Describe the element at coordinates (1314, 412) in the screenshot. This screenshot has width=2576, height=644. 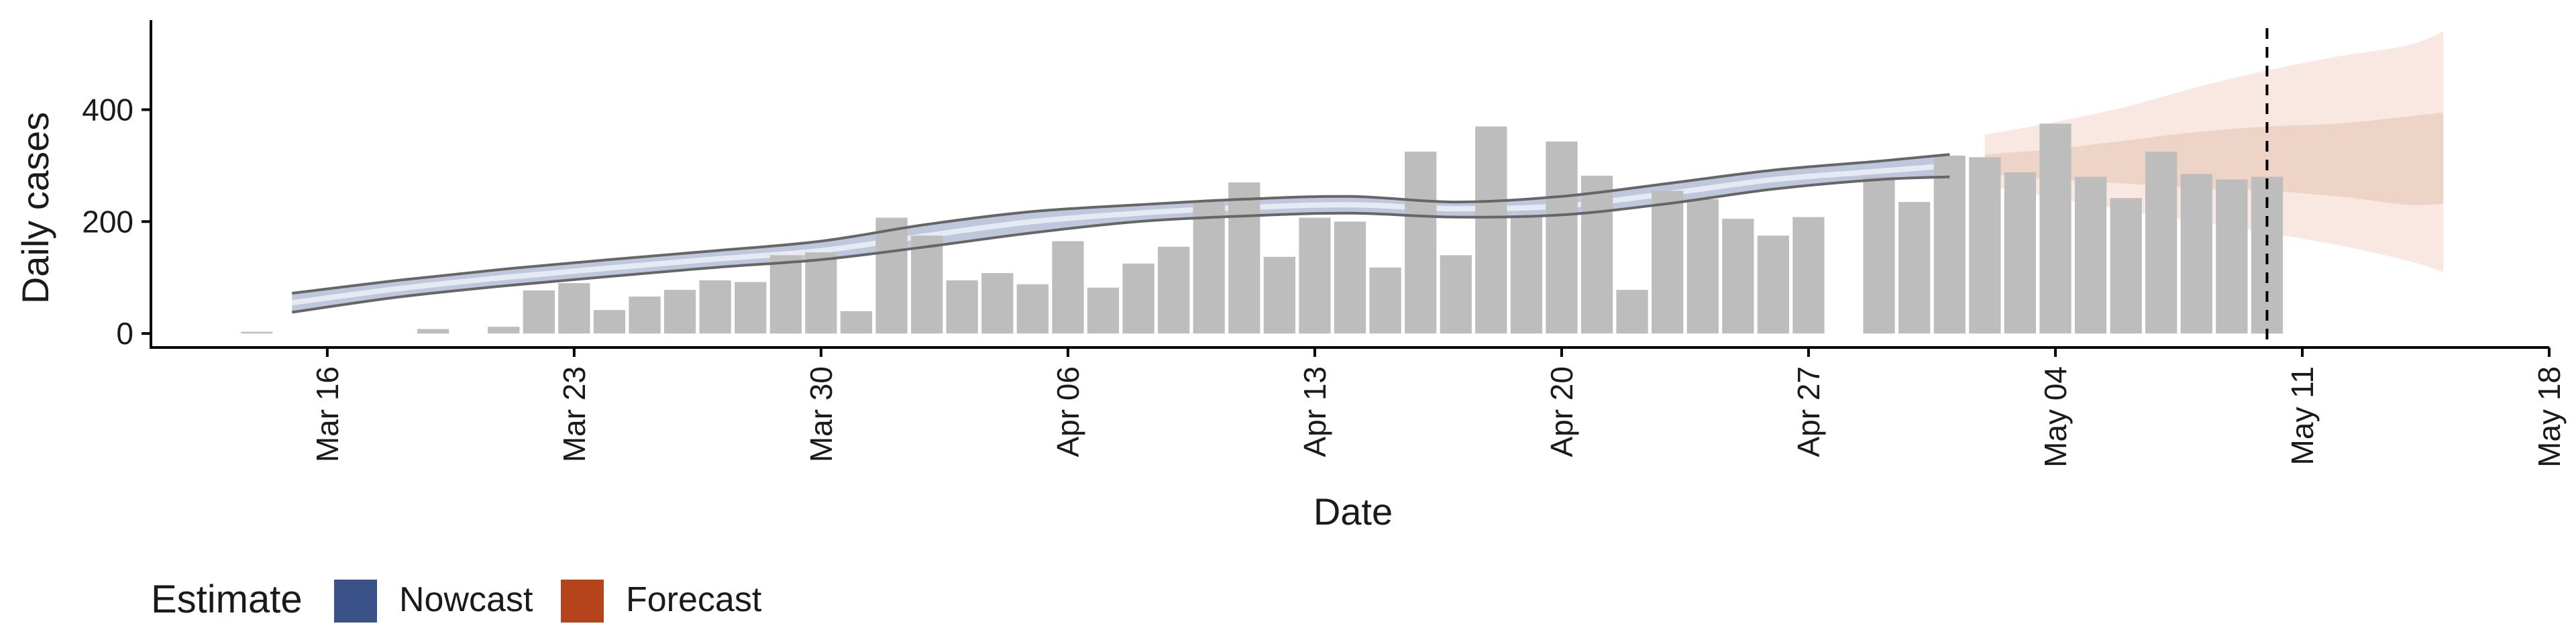
I see `x-tick-label: Apr 13` at that location.